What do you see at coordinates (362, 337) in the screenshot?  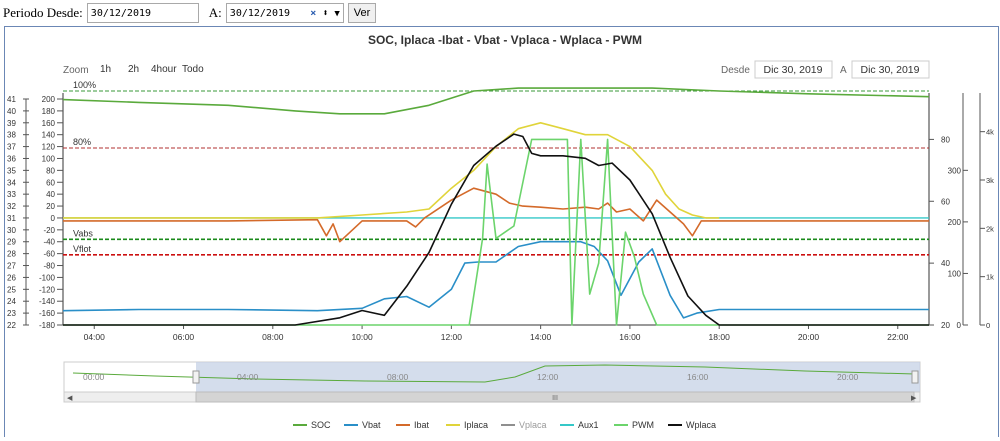 I see `x-tick-label: 10:00` at bounding box center [362, 337].